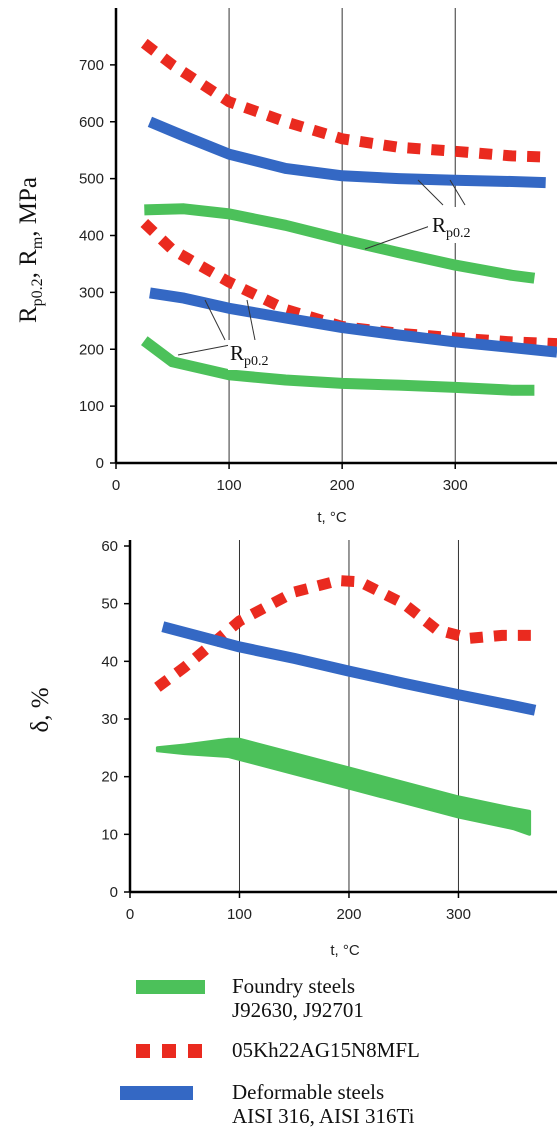  I want to click on annotation-leaders, so click(321, 267).